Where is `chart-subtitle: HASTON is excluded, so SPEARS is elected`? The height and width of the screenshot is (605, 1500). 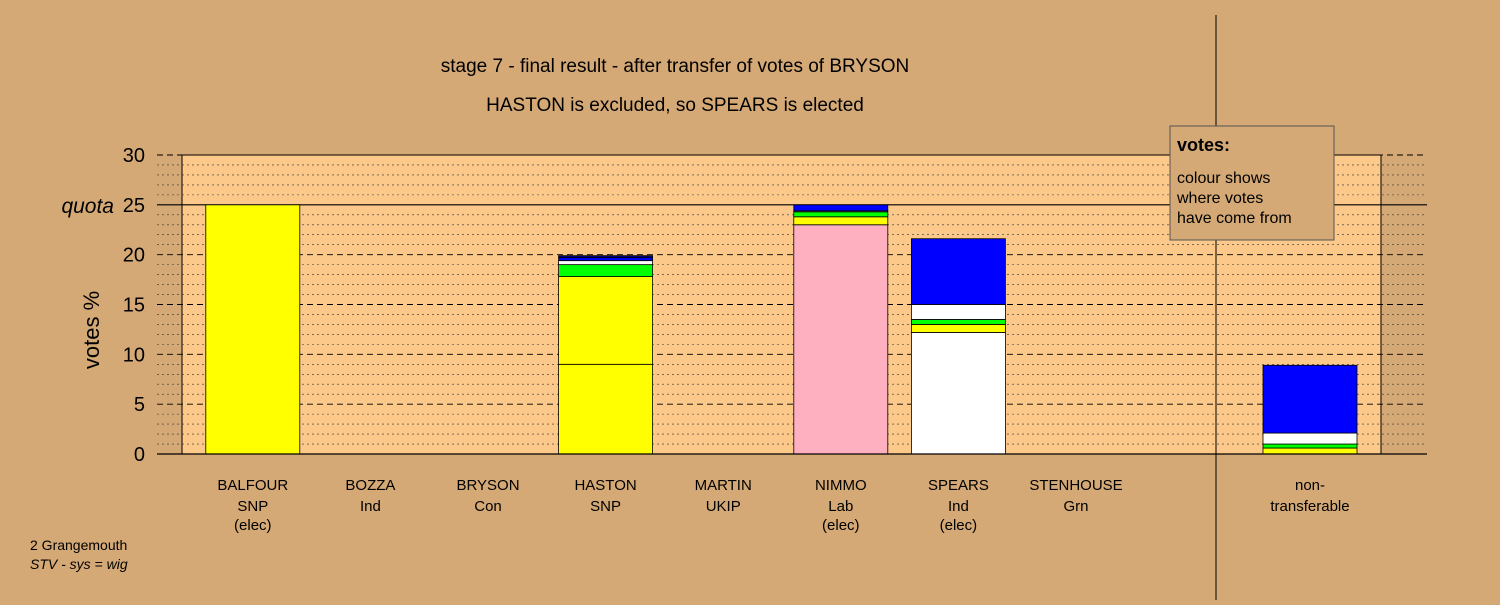 chart-subtitle: HASTON is excluded, so SPEARS is elected is located at coordinates (675, 105).